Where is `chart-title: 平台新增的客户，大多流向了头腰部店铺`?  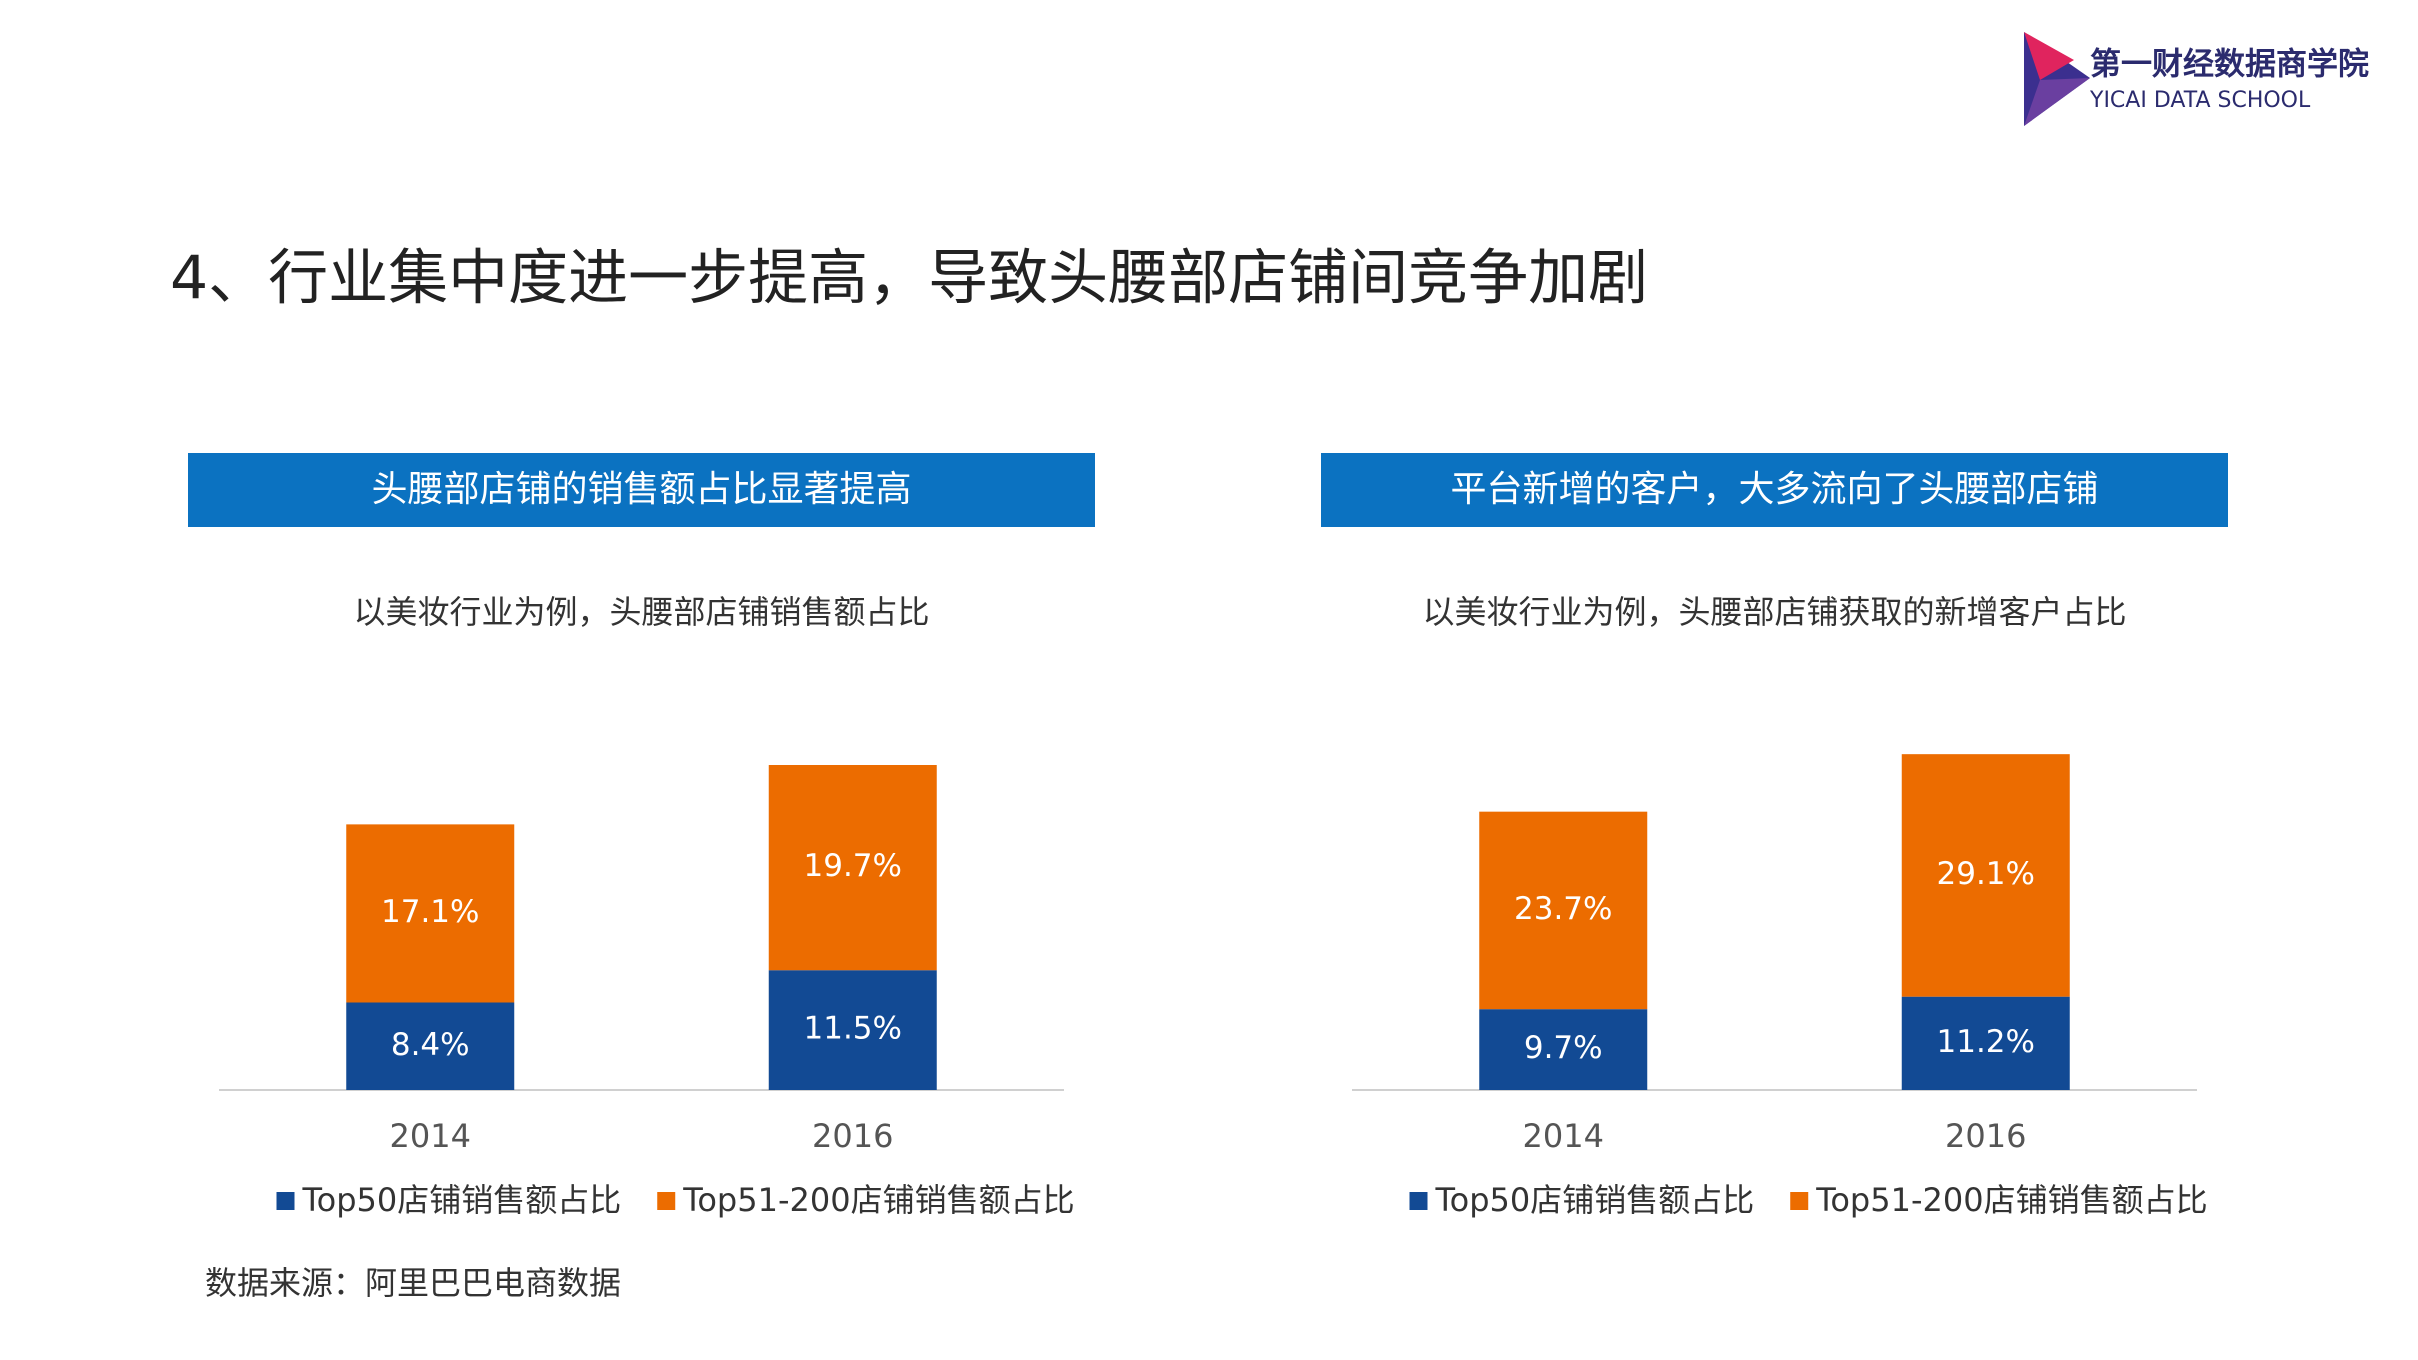
chart-title: 平台新增的客户，大多流向了头腰部店铺 is located at coordinates (1774, 489).